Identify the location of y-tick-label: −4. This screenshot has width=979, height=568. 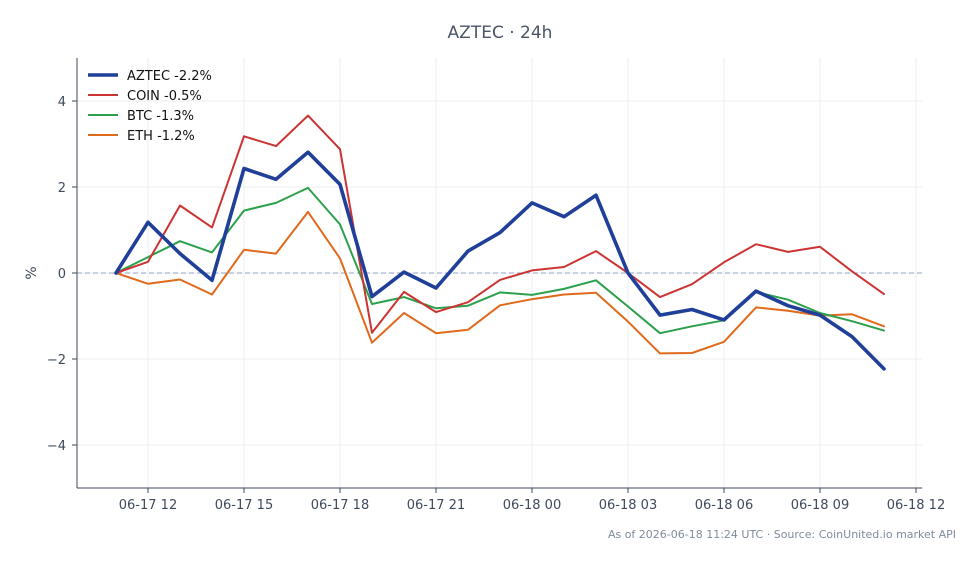
(56, 446).